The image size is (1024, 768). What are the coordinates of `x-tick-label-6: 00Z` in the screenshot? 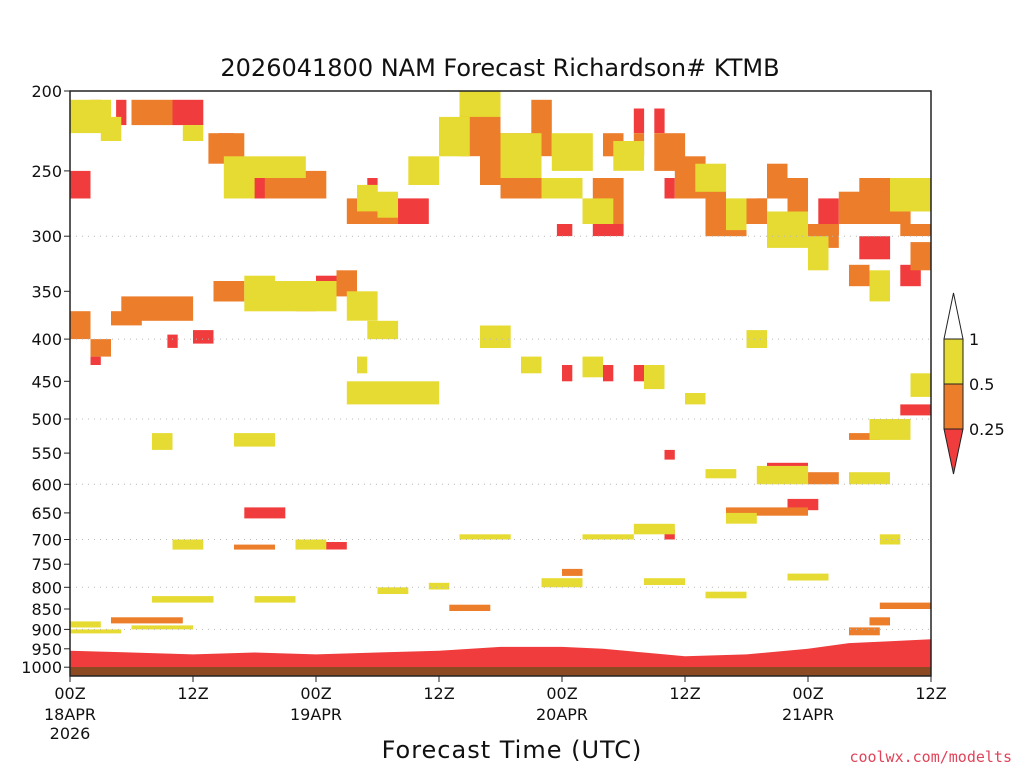 It's located at (807, 693).